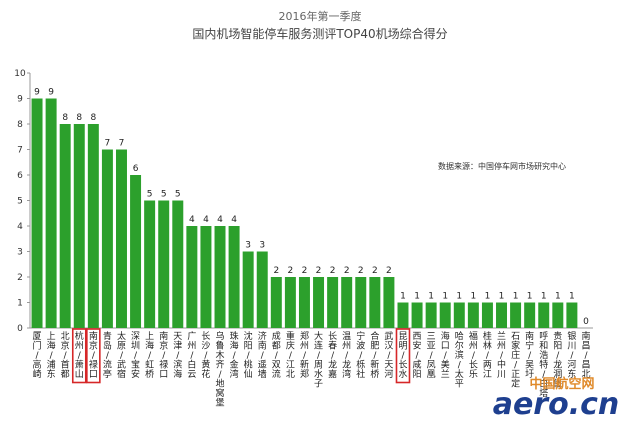  What do you see at coordinates (290, 355) in the screenshot?
I see `category-label: 重庆/江北` at bounding box center [290, 355].